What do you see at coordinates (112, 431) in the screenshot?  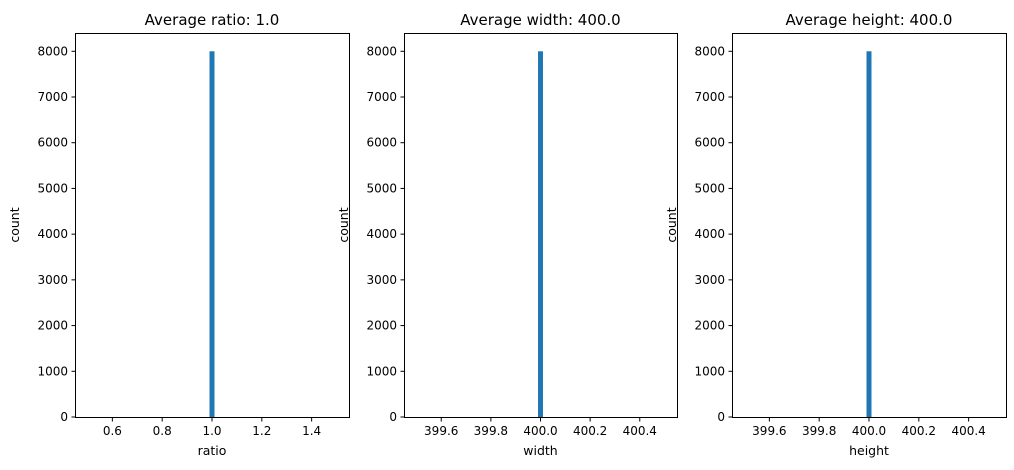 I see `x-tick-label: 0.6` at bounding box center [112, 431].